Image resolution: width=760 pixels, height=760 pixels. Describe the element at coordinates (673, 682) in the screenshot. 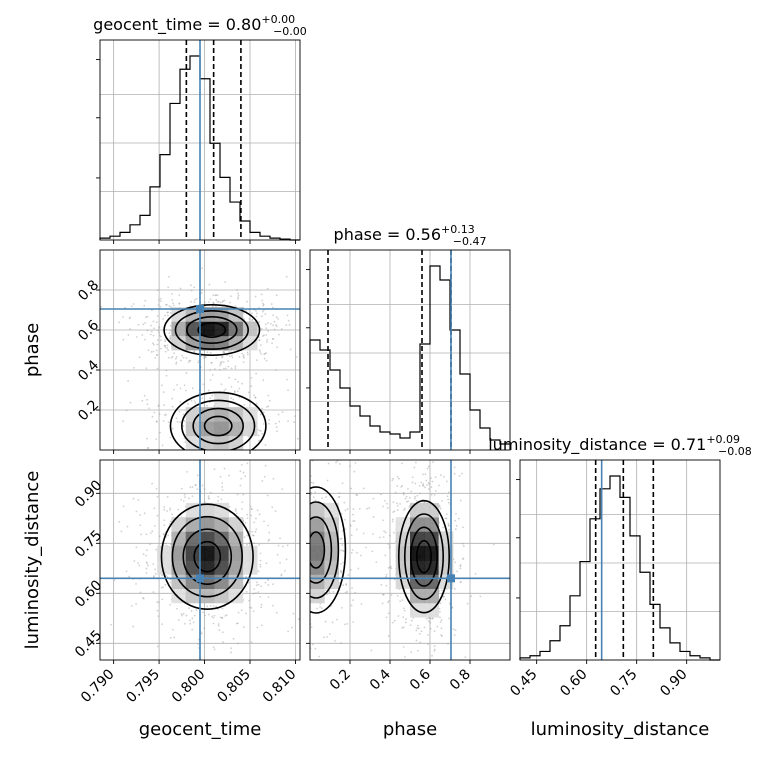

I see `x-tick-label: 0.90` at that location.